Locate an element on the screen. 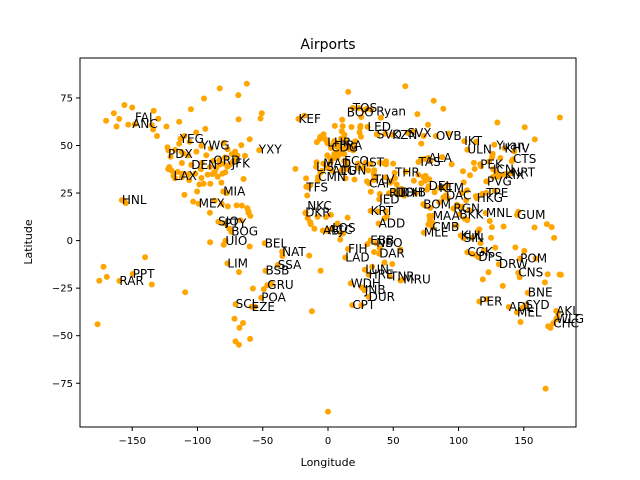 Image resolution: width=640 pixels, height=480 pixels. airport-code-label: DAR is located at coordinates (392, 254).